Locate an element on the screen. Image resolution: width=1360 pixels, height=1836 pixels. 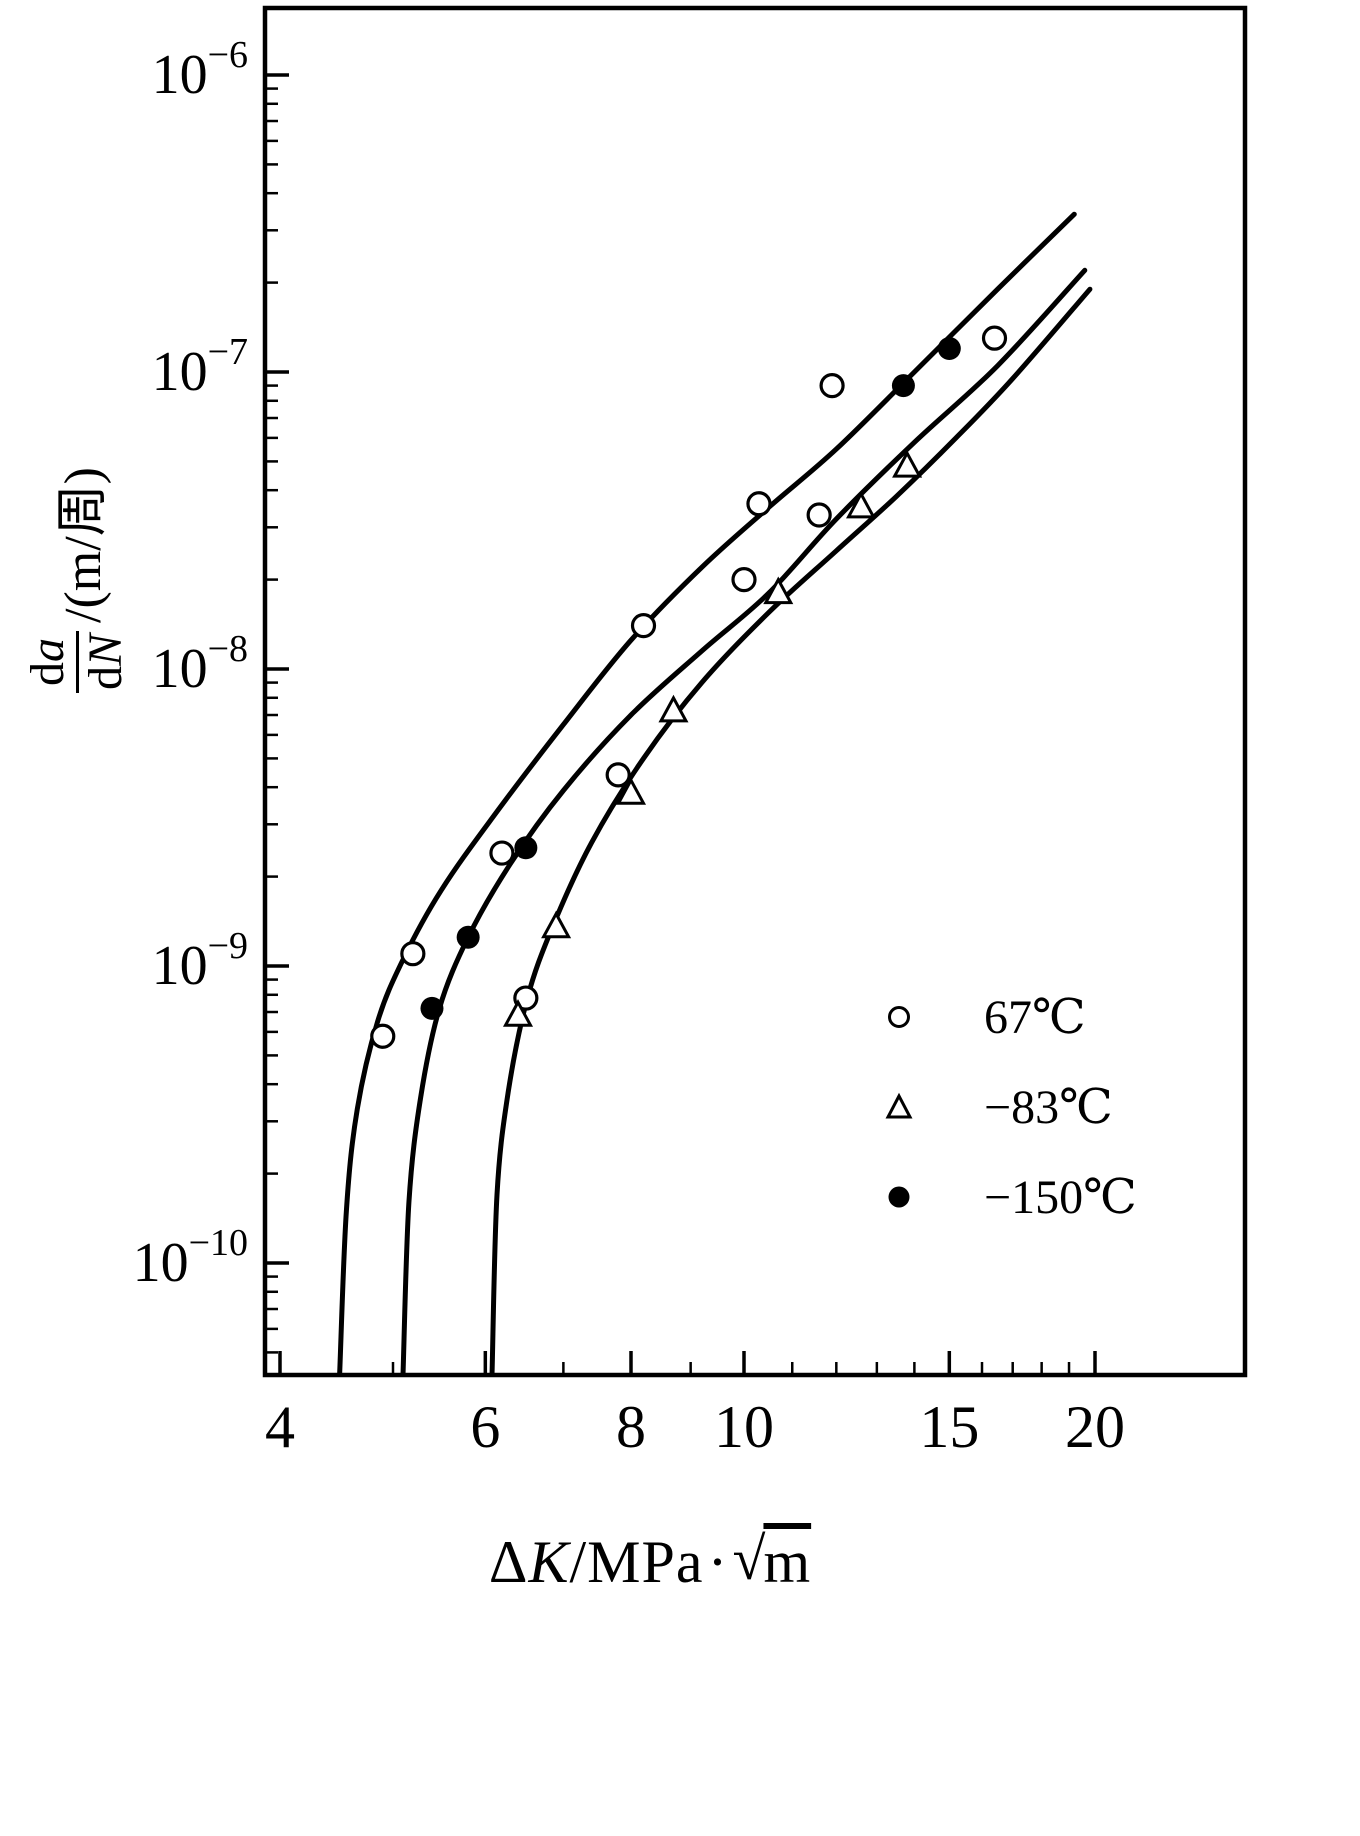
legend-label-67c: 67℃ is located at coordinates (1035, 1017).